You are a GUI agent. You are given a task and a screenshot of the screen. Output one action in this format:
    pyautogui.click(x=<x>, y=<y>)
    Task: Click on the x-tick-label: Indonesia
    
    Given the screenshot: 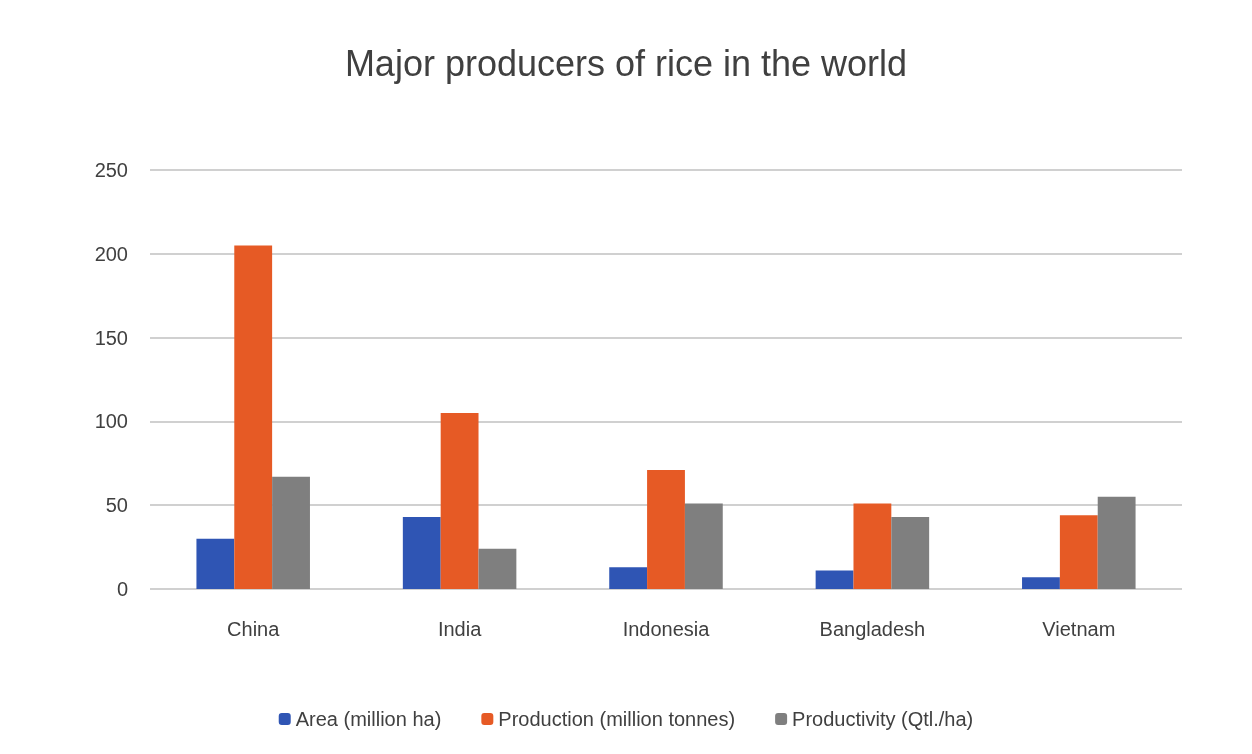 What is the action you would take?
    pyautogui.click(x=666, y=629)
    